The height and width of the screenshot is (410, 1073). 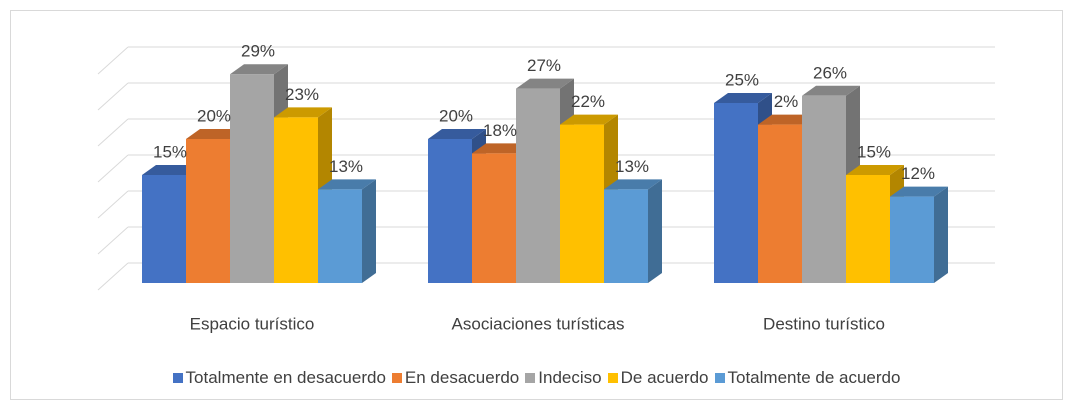 I want to click on data-label: 26%, so click(x=830, y=72).